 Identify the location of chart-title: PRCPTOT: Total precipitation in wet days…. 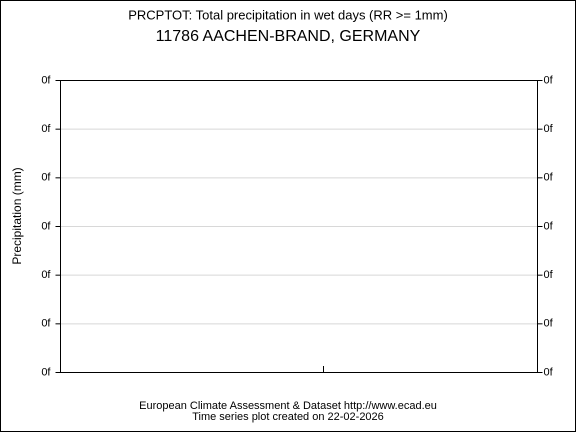
(288, 14).